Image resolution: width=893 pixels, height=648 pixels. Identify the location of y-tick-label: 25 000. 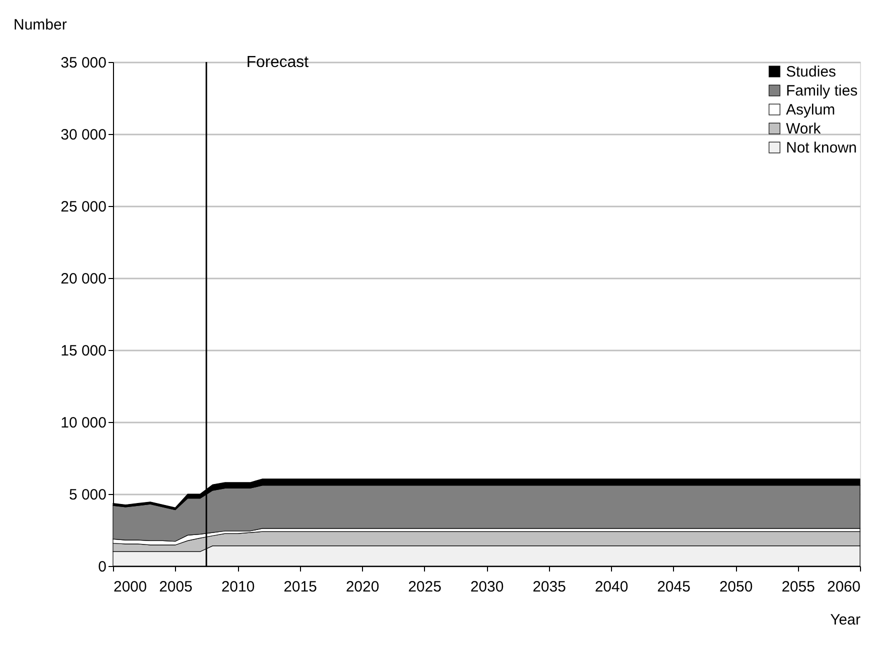
(83, 207).